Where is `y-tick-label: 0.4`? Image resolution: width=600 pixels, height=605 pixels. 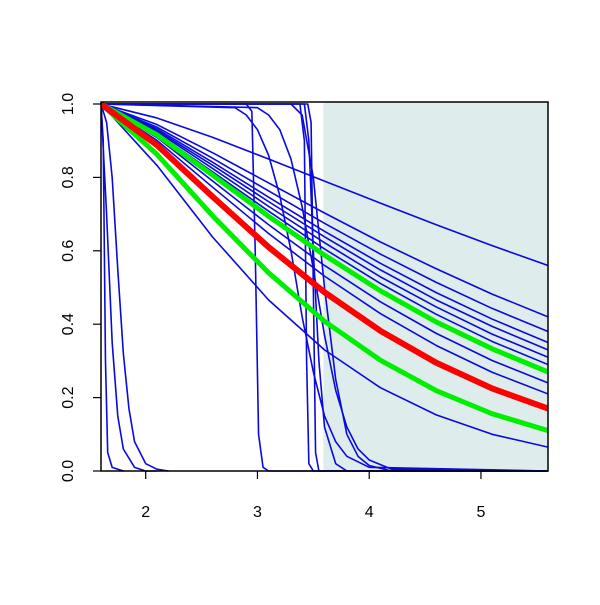
y-tick-label: 0.4 is located at coordinates (68, 324).